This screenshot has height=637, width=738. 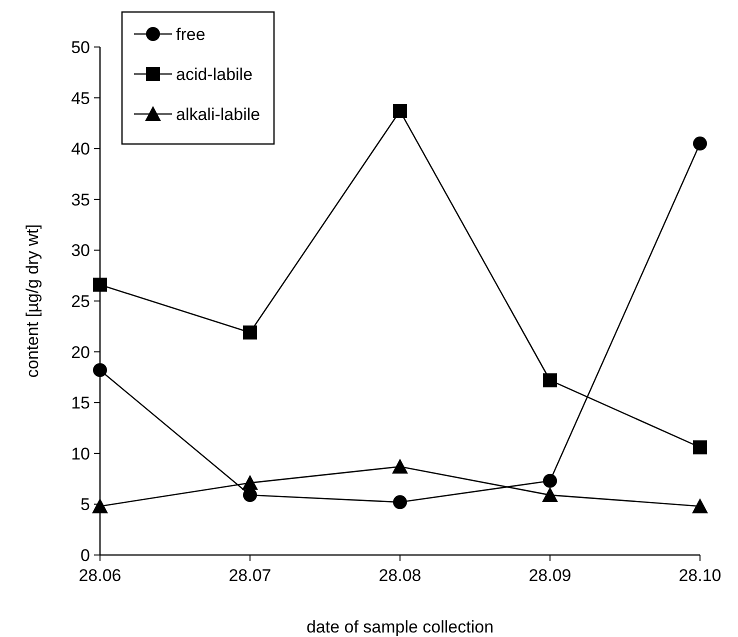 What do you see at coordinates (80, 352) in the screenshot?
I see `y-tick-label: 20` at bounding box center [80, 352].